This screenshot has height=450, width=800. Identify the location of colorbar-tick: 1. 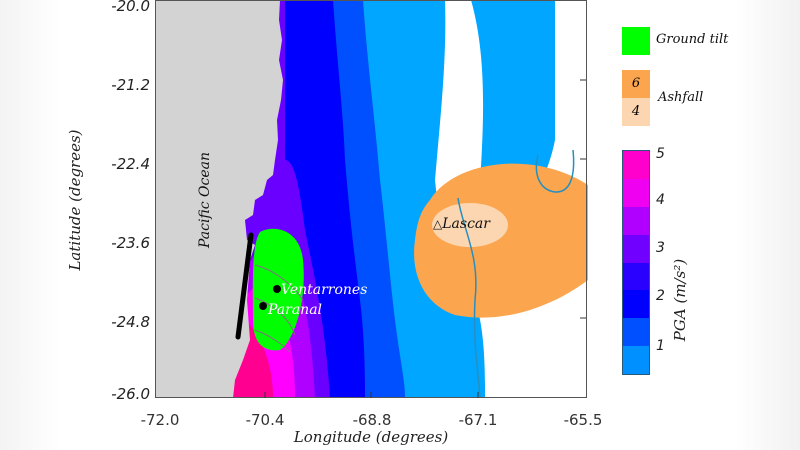
(660, 346).